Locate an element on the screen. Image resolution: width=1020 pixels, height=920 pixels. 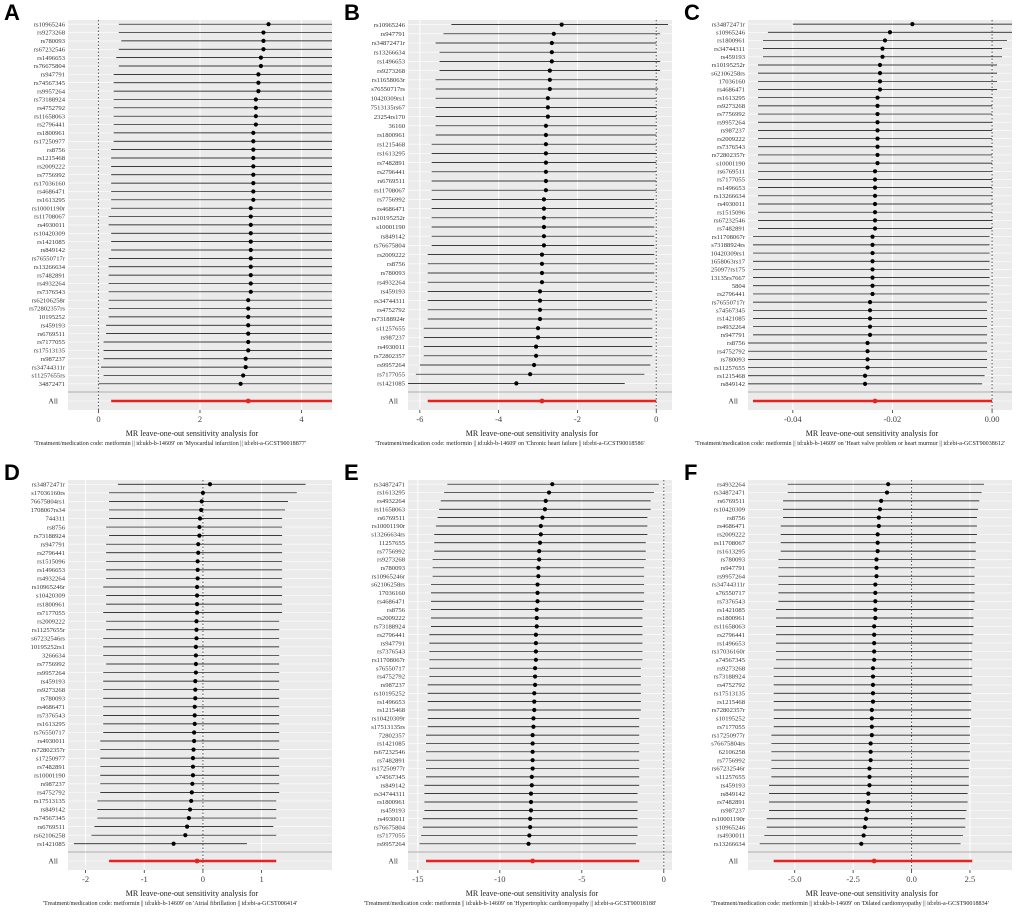
snp-label: s74567345 is located at coordinates (731, 660).